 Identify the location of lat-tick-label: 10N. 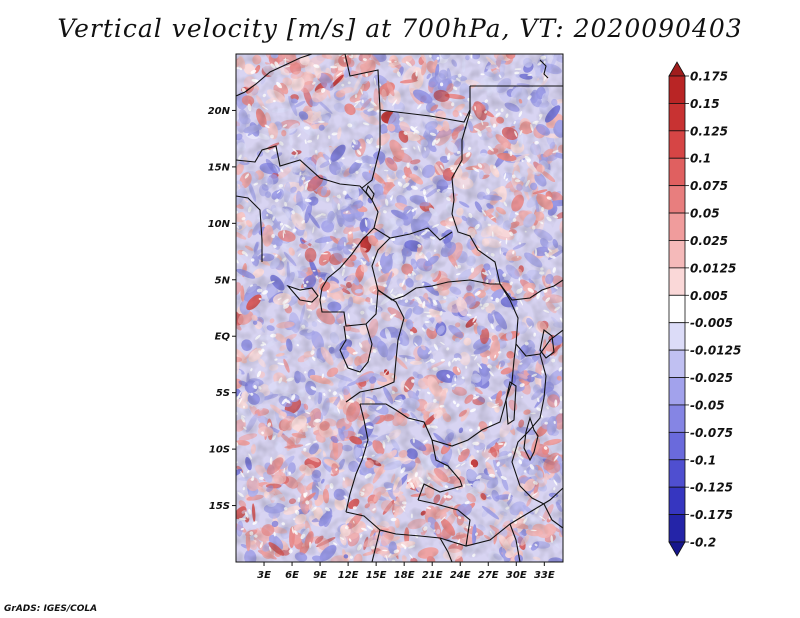
(219, 224).